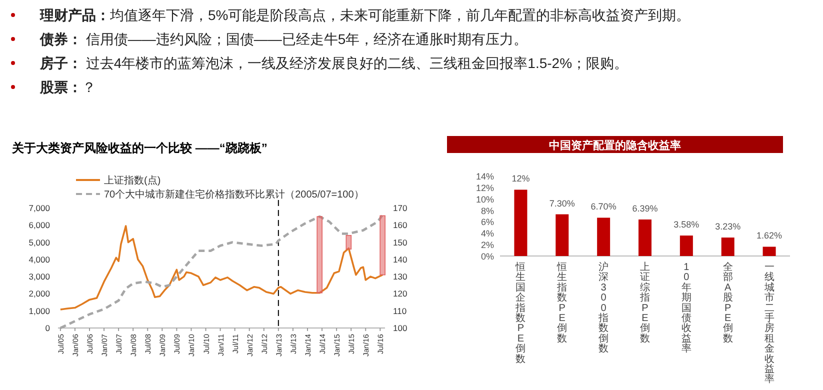 The height and width of the screenshot is (390, 823). I want to click on y2-tick-label: 120, so click(400, 293).